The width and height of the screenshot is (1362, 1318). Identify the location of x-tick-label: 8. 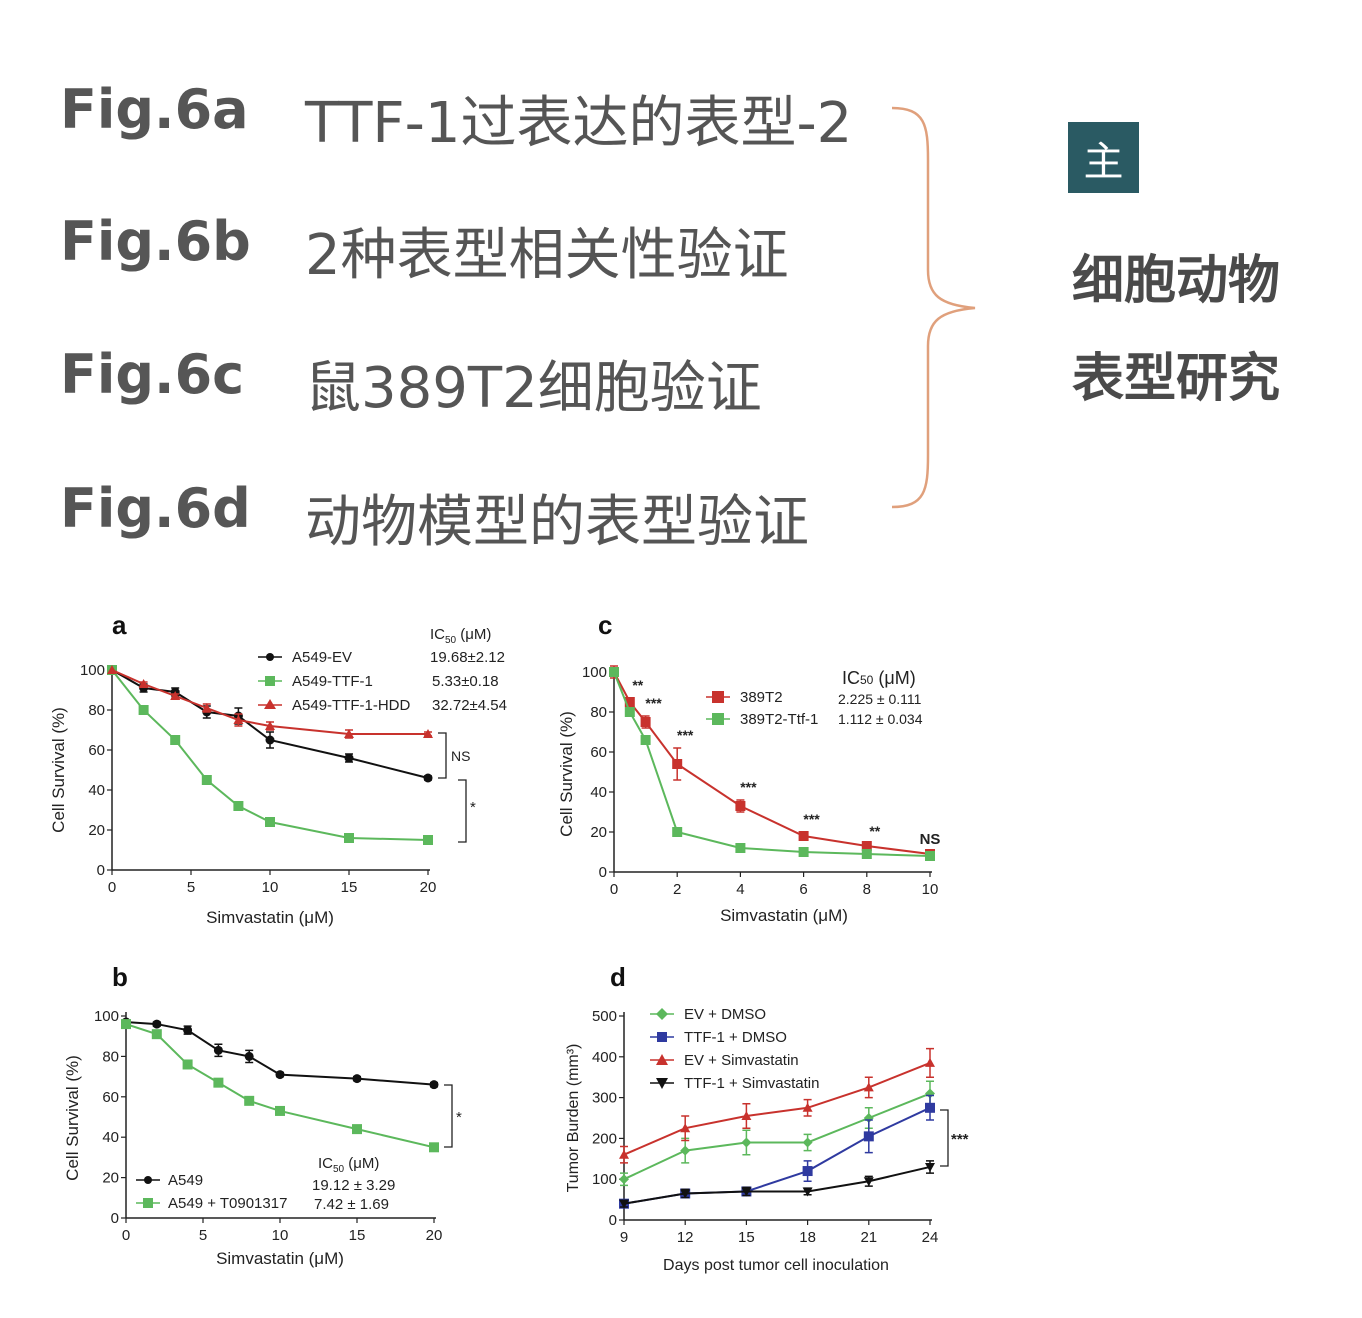
(867, 889).